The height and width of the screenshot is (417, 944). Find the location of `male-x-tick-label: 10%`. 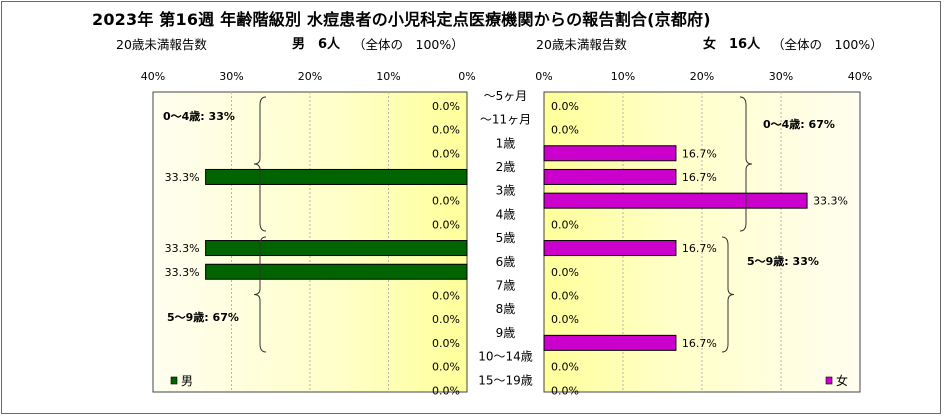

male-x-tick-label: 10% is located at coordinates (388, 76).